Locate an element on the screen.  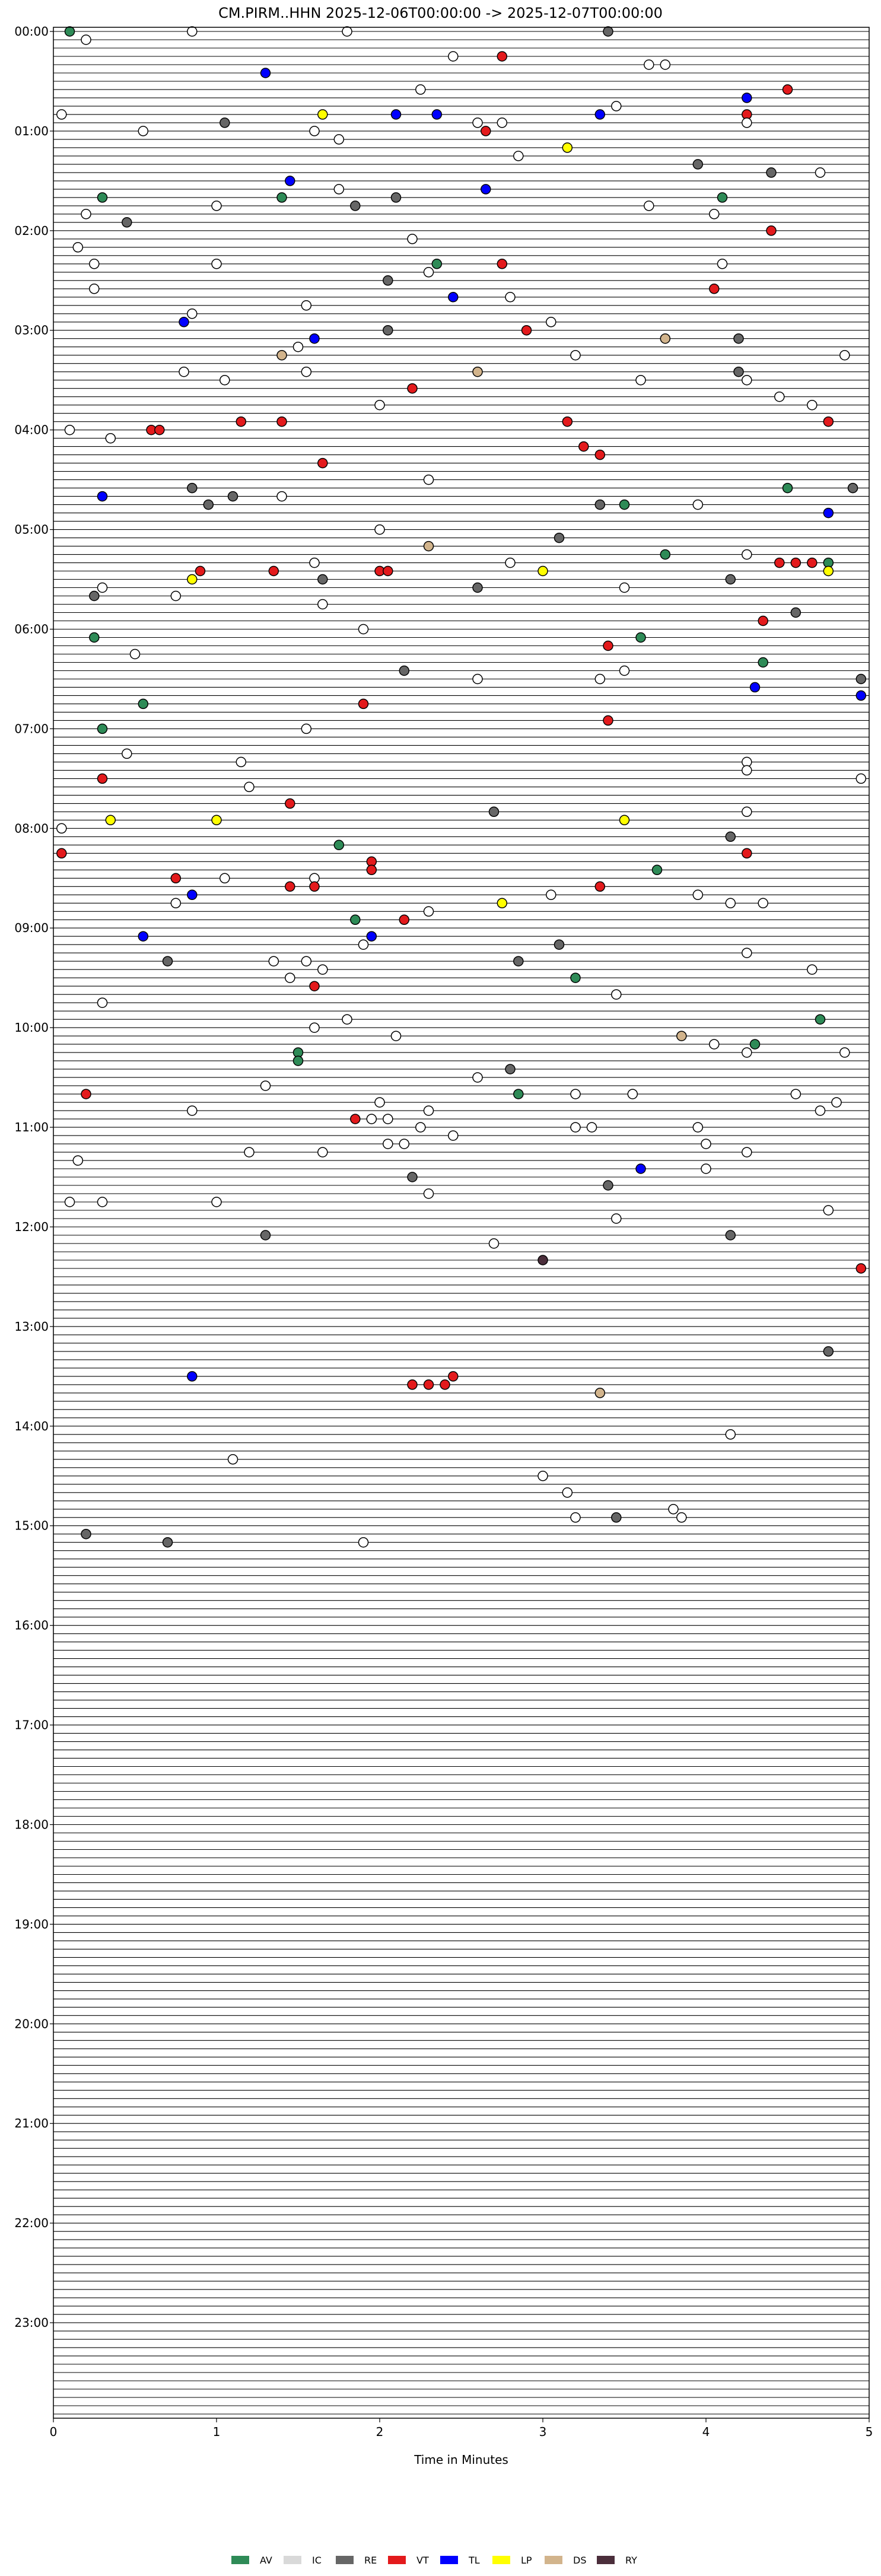
x-tick-label: 3 is located at coordinates (543, 2432).